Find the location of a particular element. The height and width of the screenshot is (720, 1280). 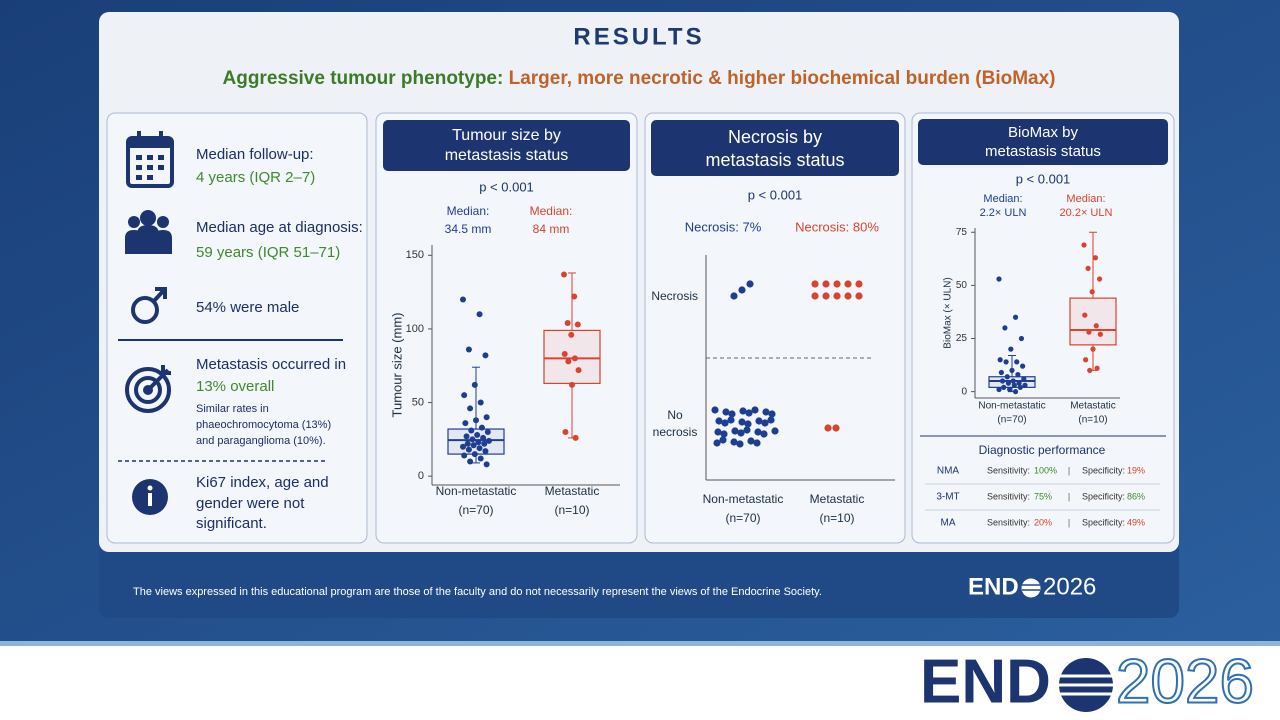

logo-text: END is located at coordinates (993, 586).